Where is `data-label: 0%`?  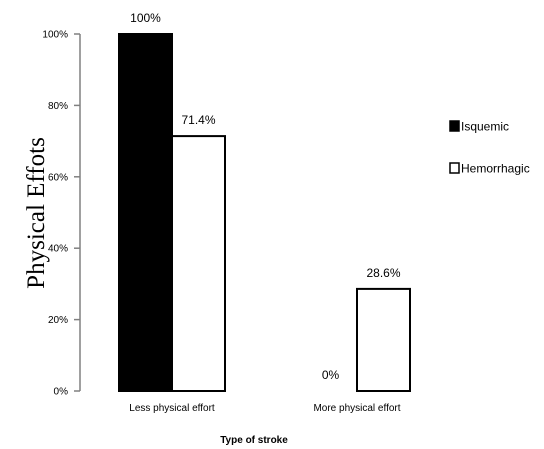
data-label: 0% is located at coordinates (331, 375).